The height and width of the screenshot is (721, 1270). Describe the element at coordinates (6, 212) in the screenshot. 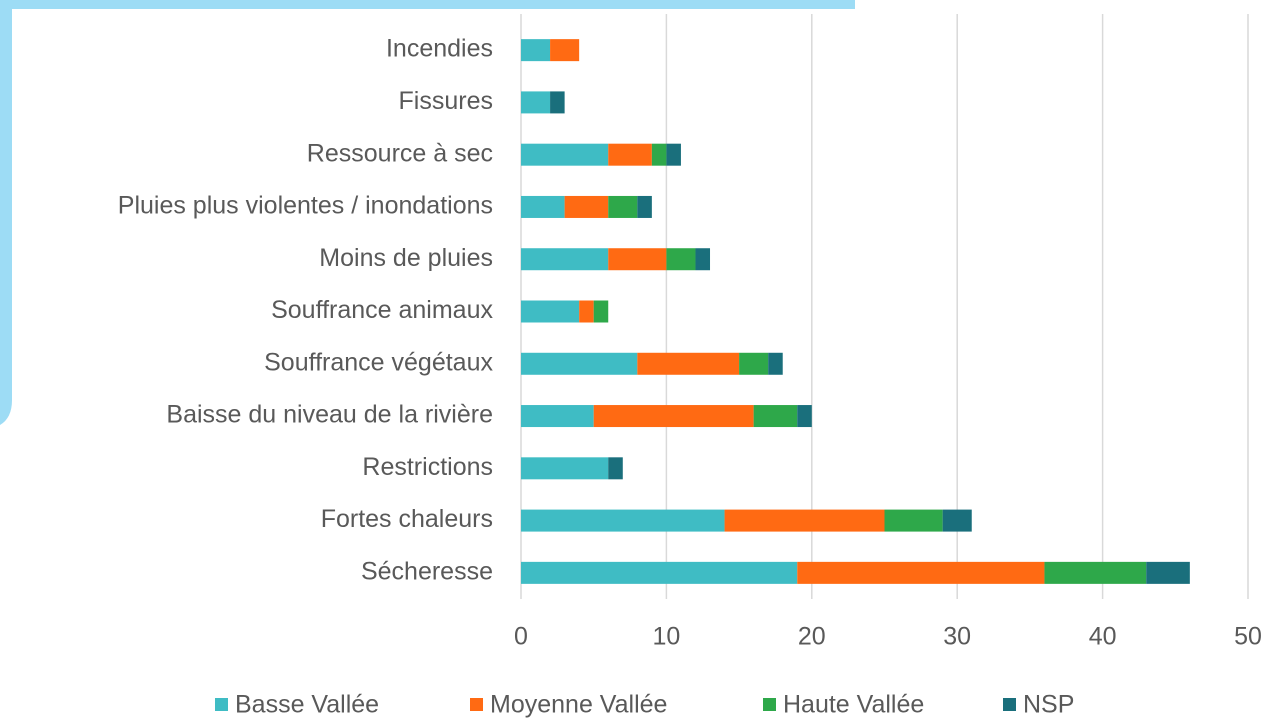

I see `decor-strip` at that location.